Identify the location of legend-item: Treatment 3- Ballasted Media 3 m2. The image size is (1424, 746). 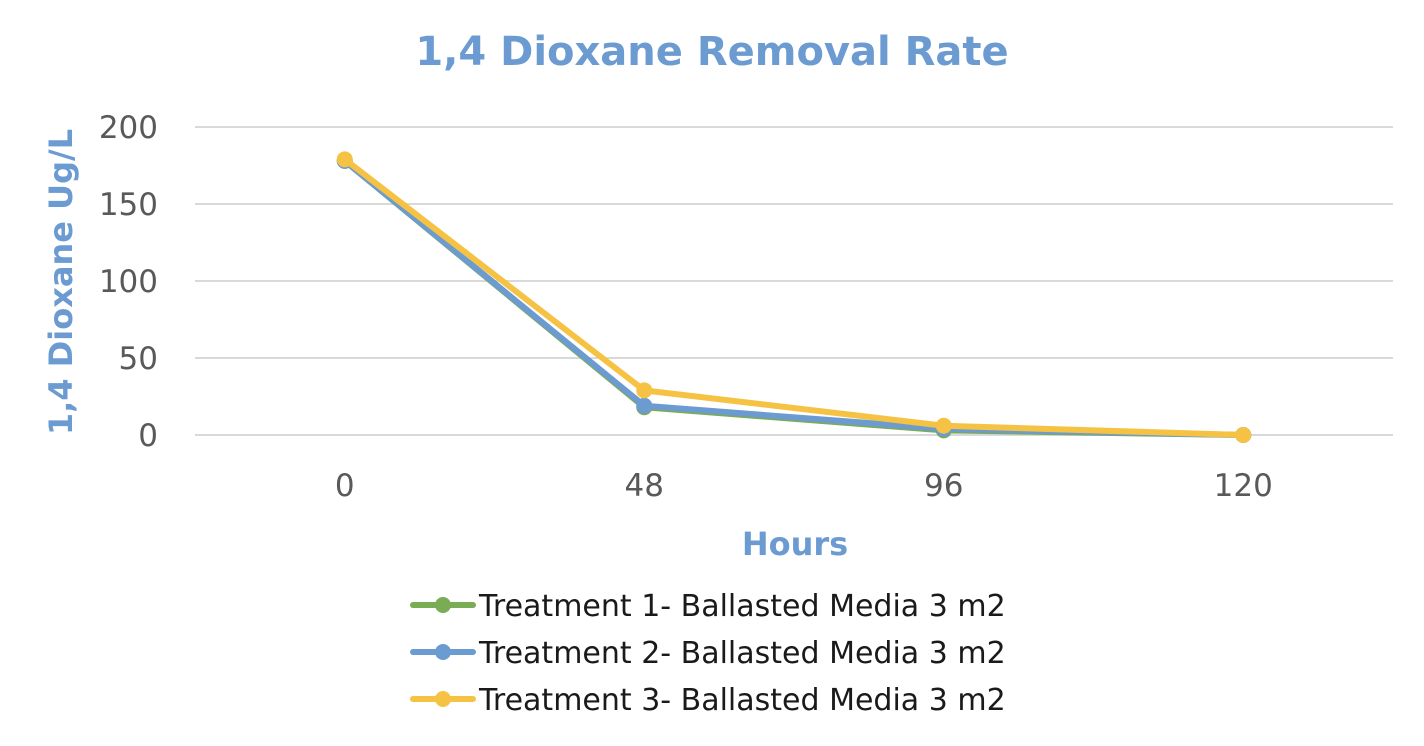
(708, 700).